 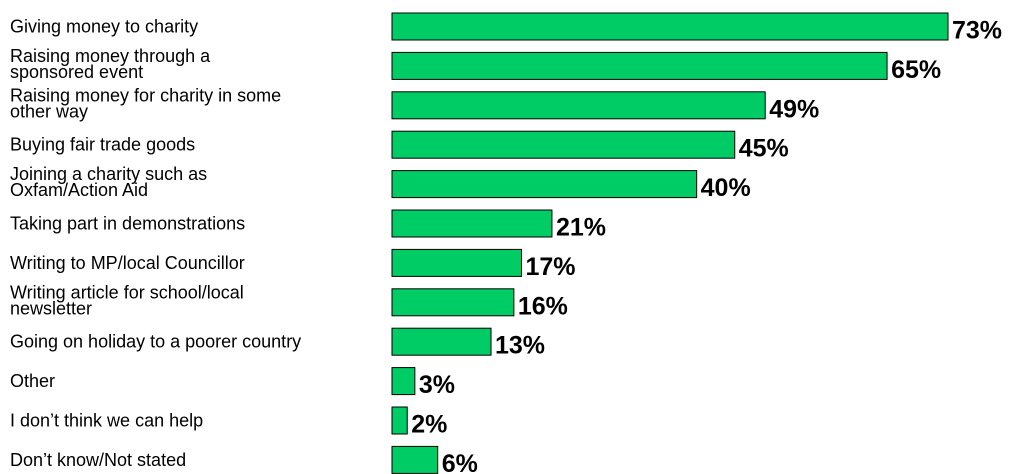 I want to click on category-label-4: Buying fair trade goods, so click(x=102, y=145).